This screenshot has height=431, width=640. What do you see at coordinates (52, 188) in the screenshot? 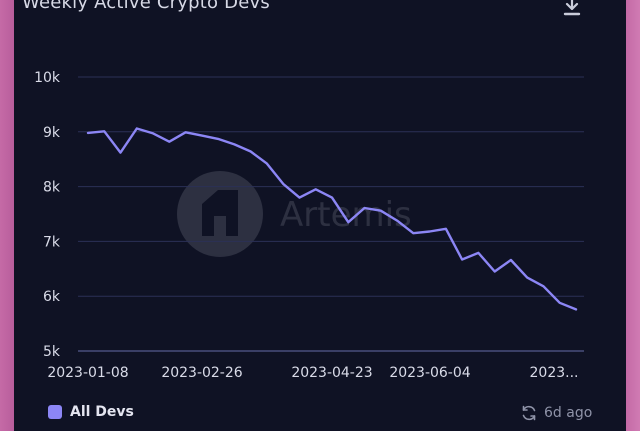
I see `y-tick-label: 8k` at bounding box center [52, 188].